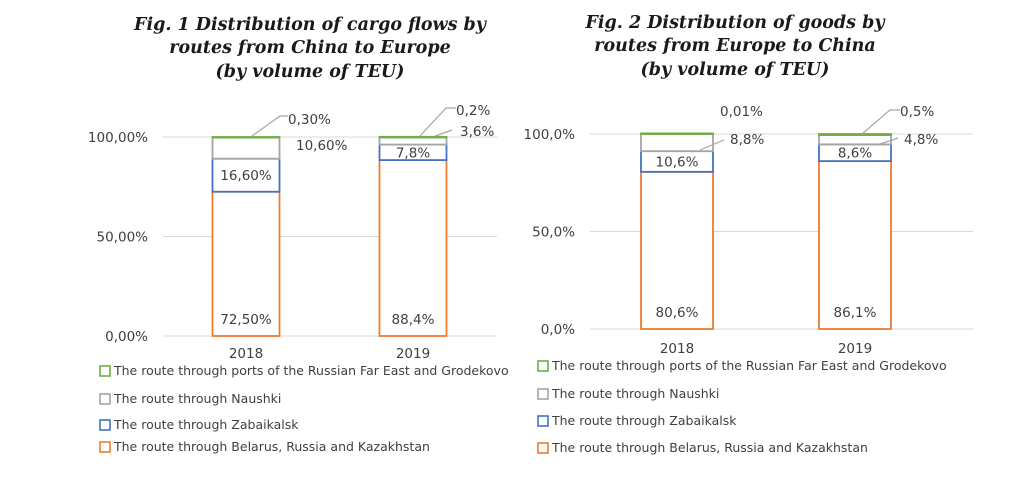  I want to click on data-label: 86,1%, so click(855, 313).